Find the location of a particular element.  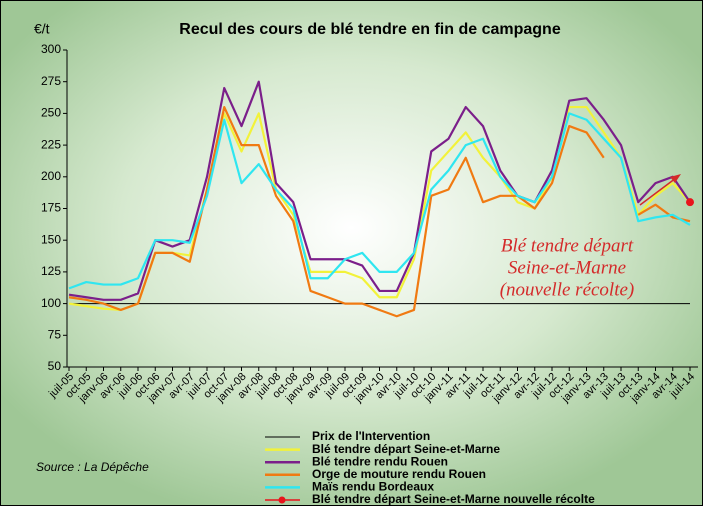

y-tick-label: 250 is located at coordinates (51, 113).